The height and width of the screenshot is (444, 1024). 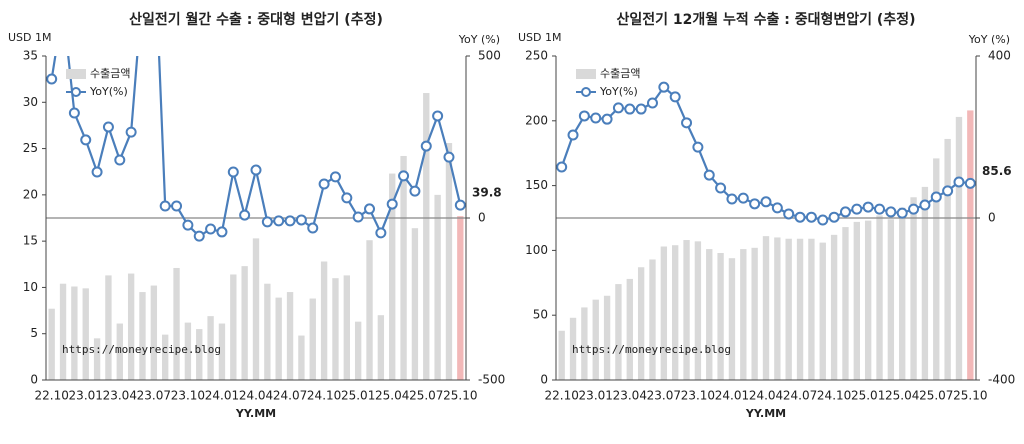 What do you see at coordinates (664, 396) in the screenshot?
I see `x-tick-label: 23.07` at bounding box center [664, 396].